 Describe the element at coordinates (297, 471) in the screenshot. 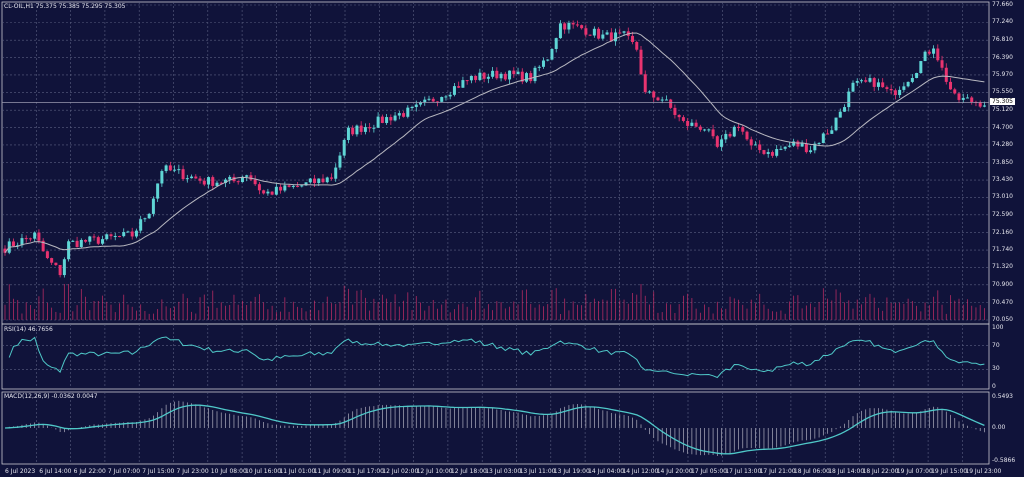

I see `time-label: 11 Jul 01:00` at that location.